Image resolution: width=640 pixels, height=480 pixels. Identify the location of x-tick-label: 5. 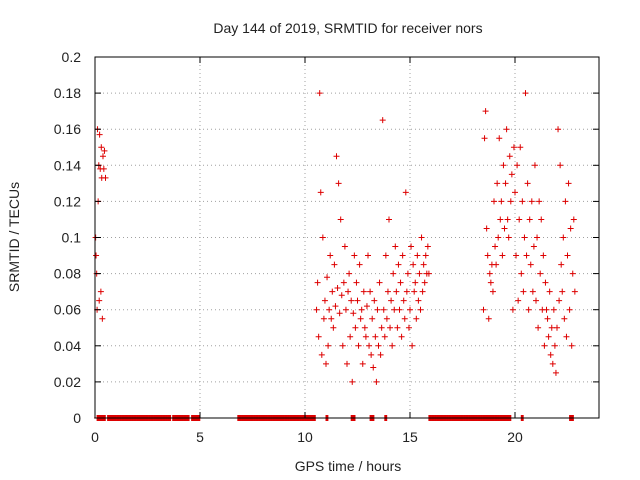
(200, 437).